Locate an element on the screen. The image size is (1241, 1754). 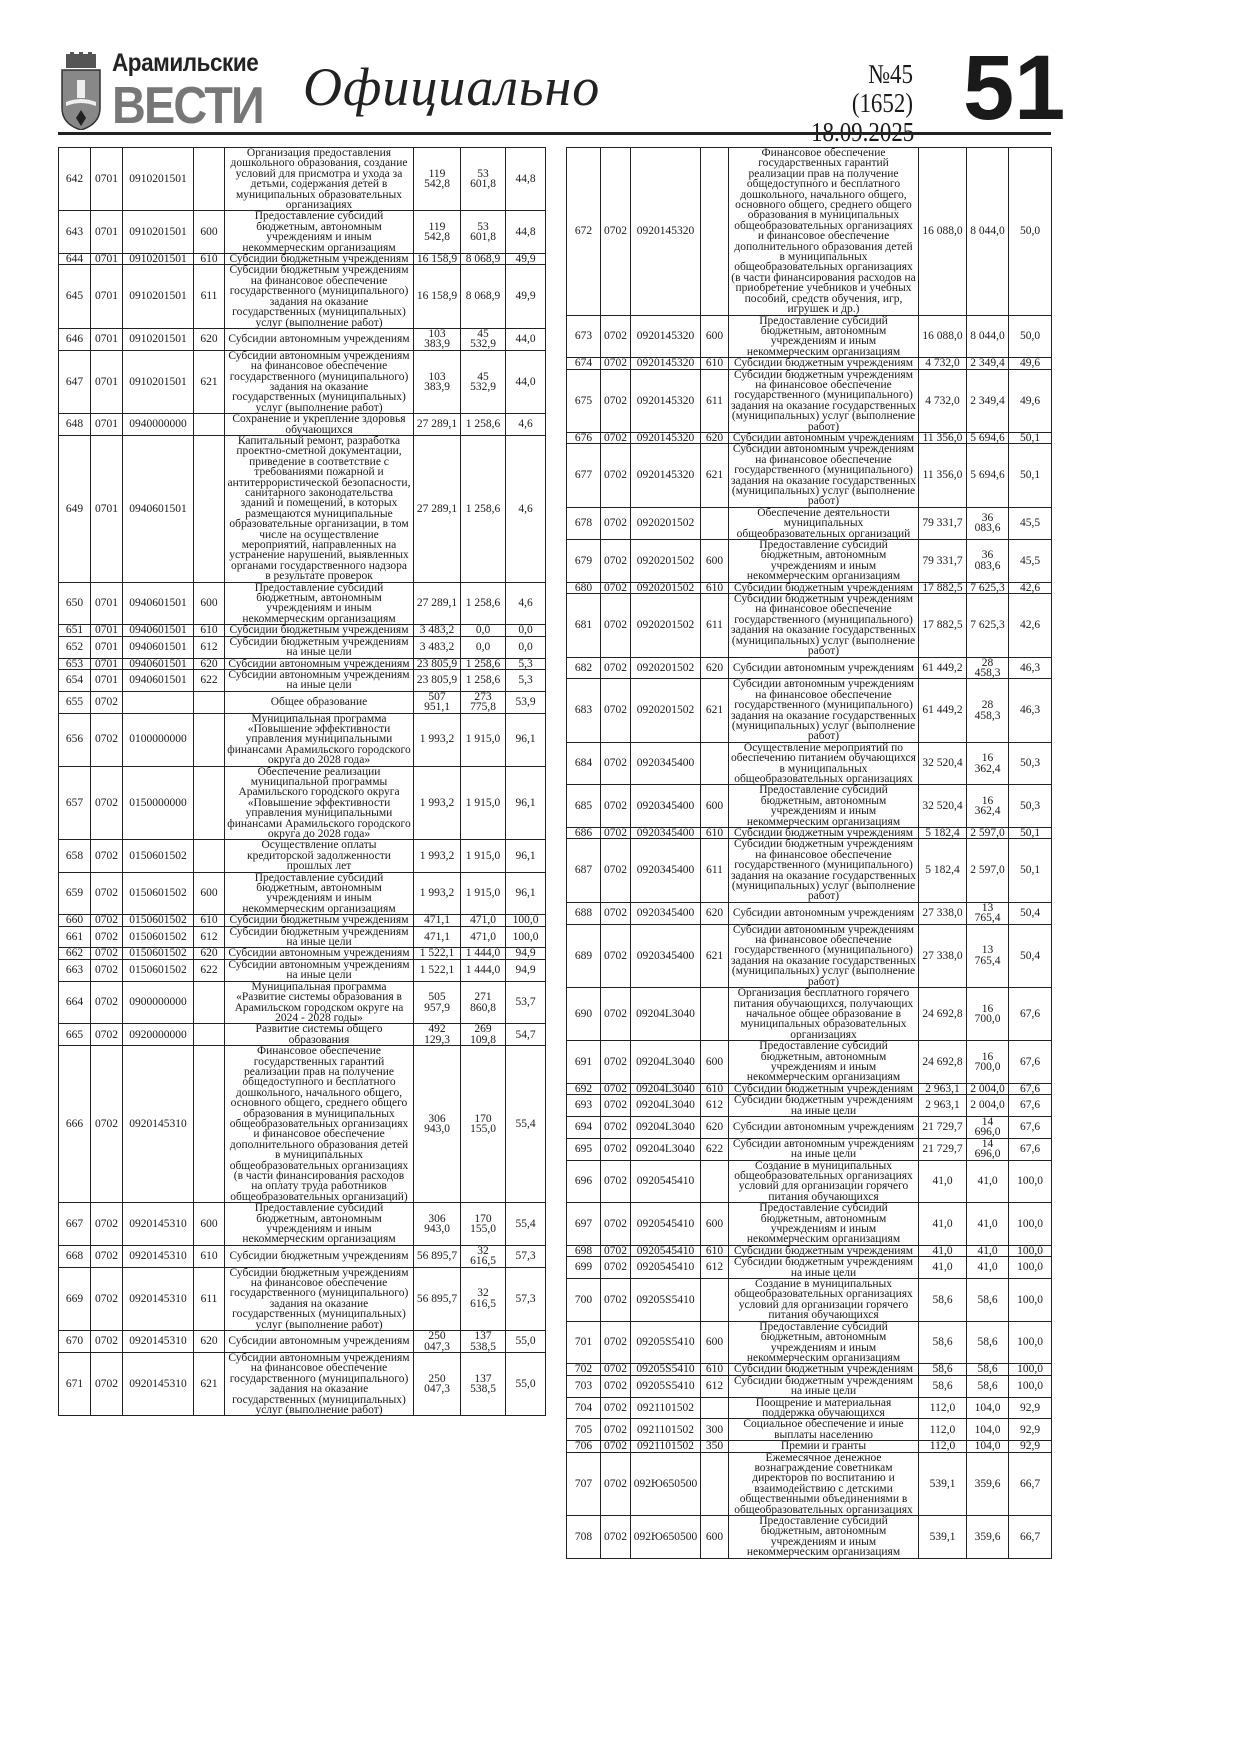
expense-type: 611 is located at coordinates (209, 296).